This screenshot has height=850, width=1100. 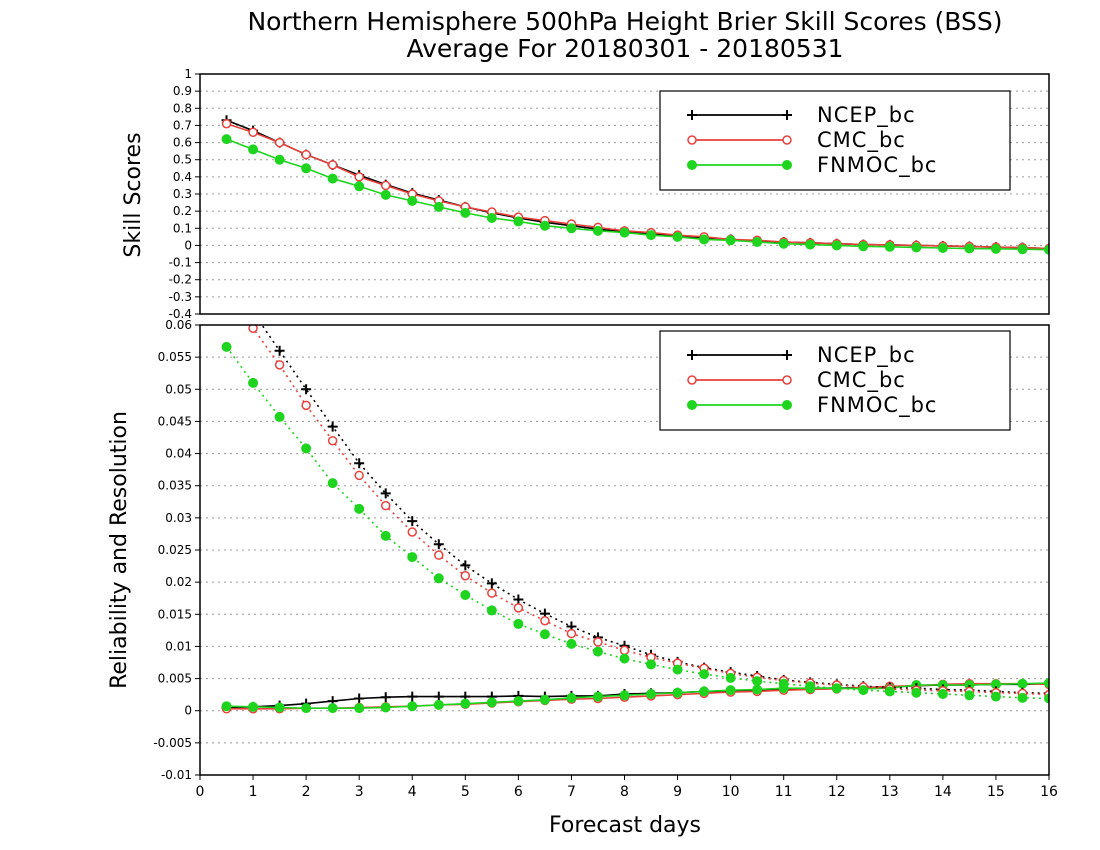 What do you see at coordinates (178, 389) in the screenshot?
I see `bottom-y-tick-label: 0.05` at bounding box center [178, 389].